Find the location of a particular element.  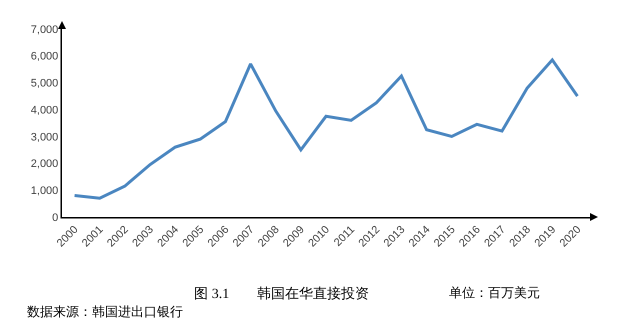

y-tick-label: 5,000 is located at coordinates (44, 84).